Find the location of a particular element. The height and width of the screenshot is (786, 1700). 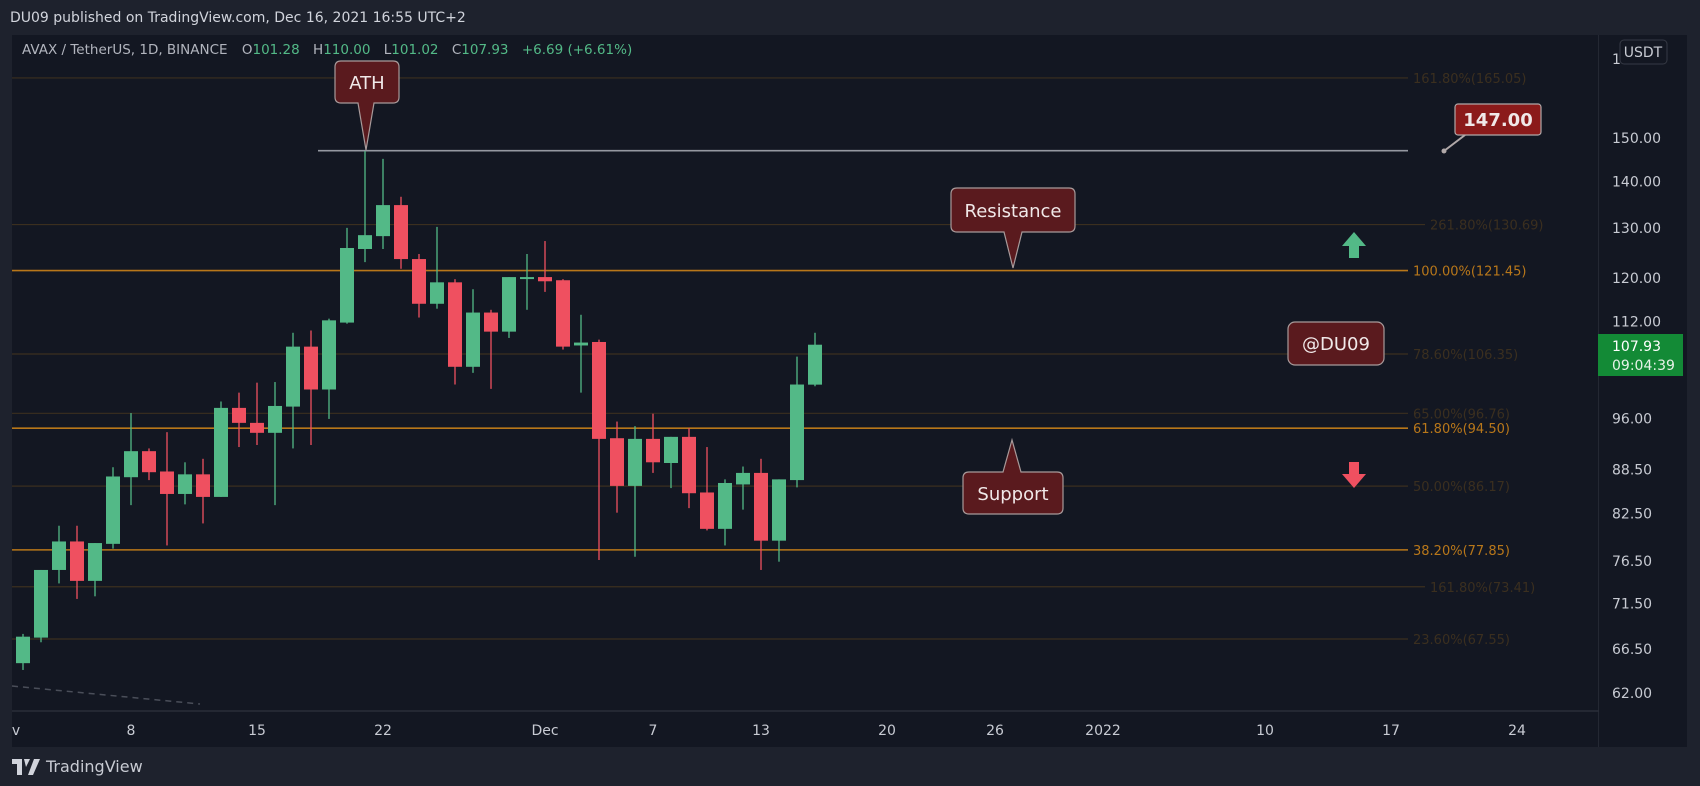

symbol-name: AVAX / TetherUS, 1D, BINANCE is located at coordinates (125, 50).